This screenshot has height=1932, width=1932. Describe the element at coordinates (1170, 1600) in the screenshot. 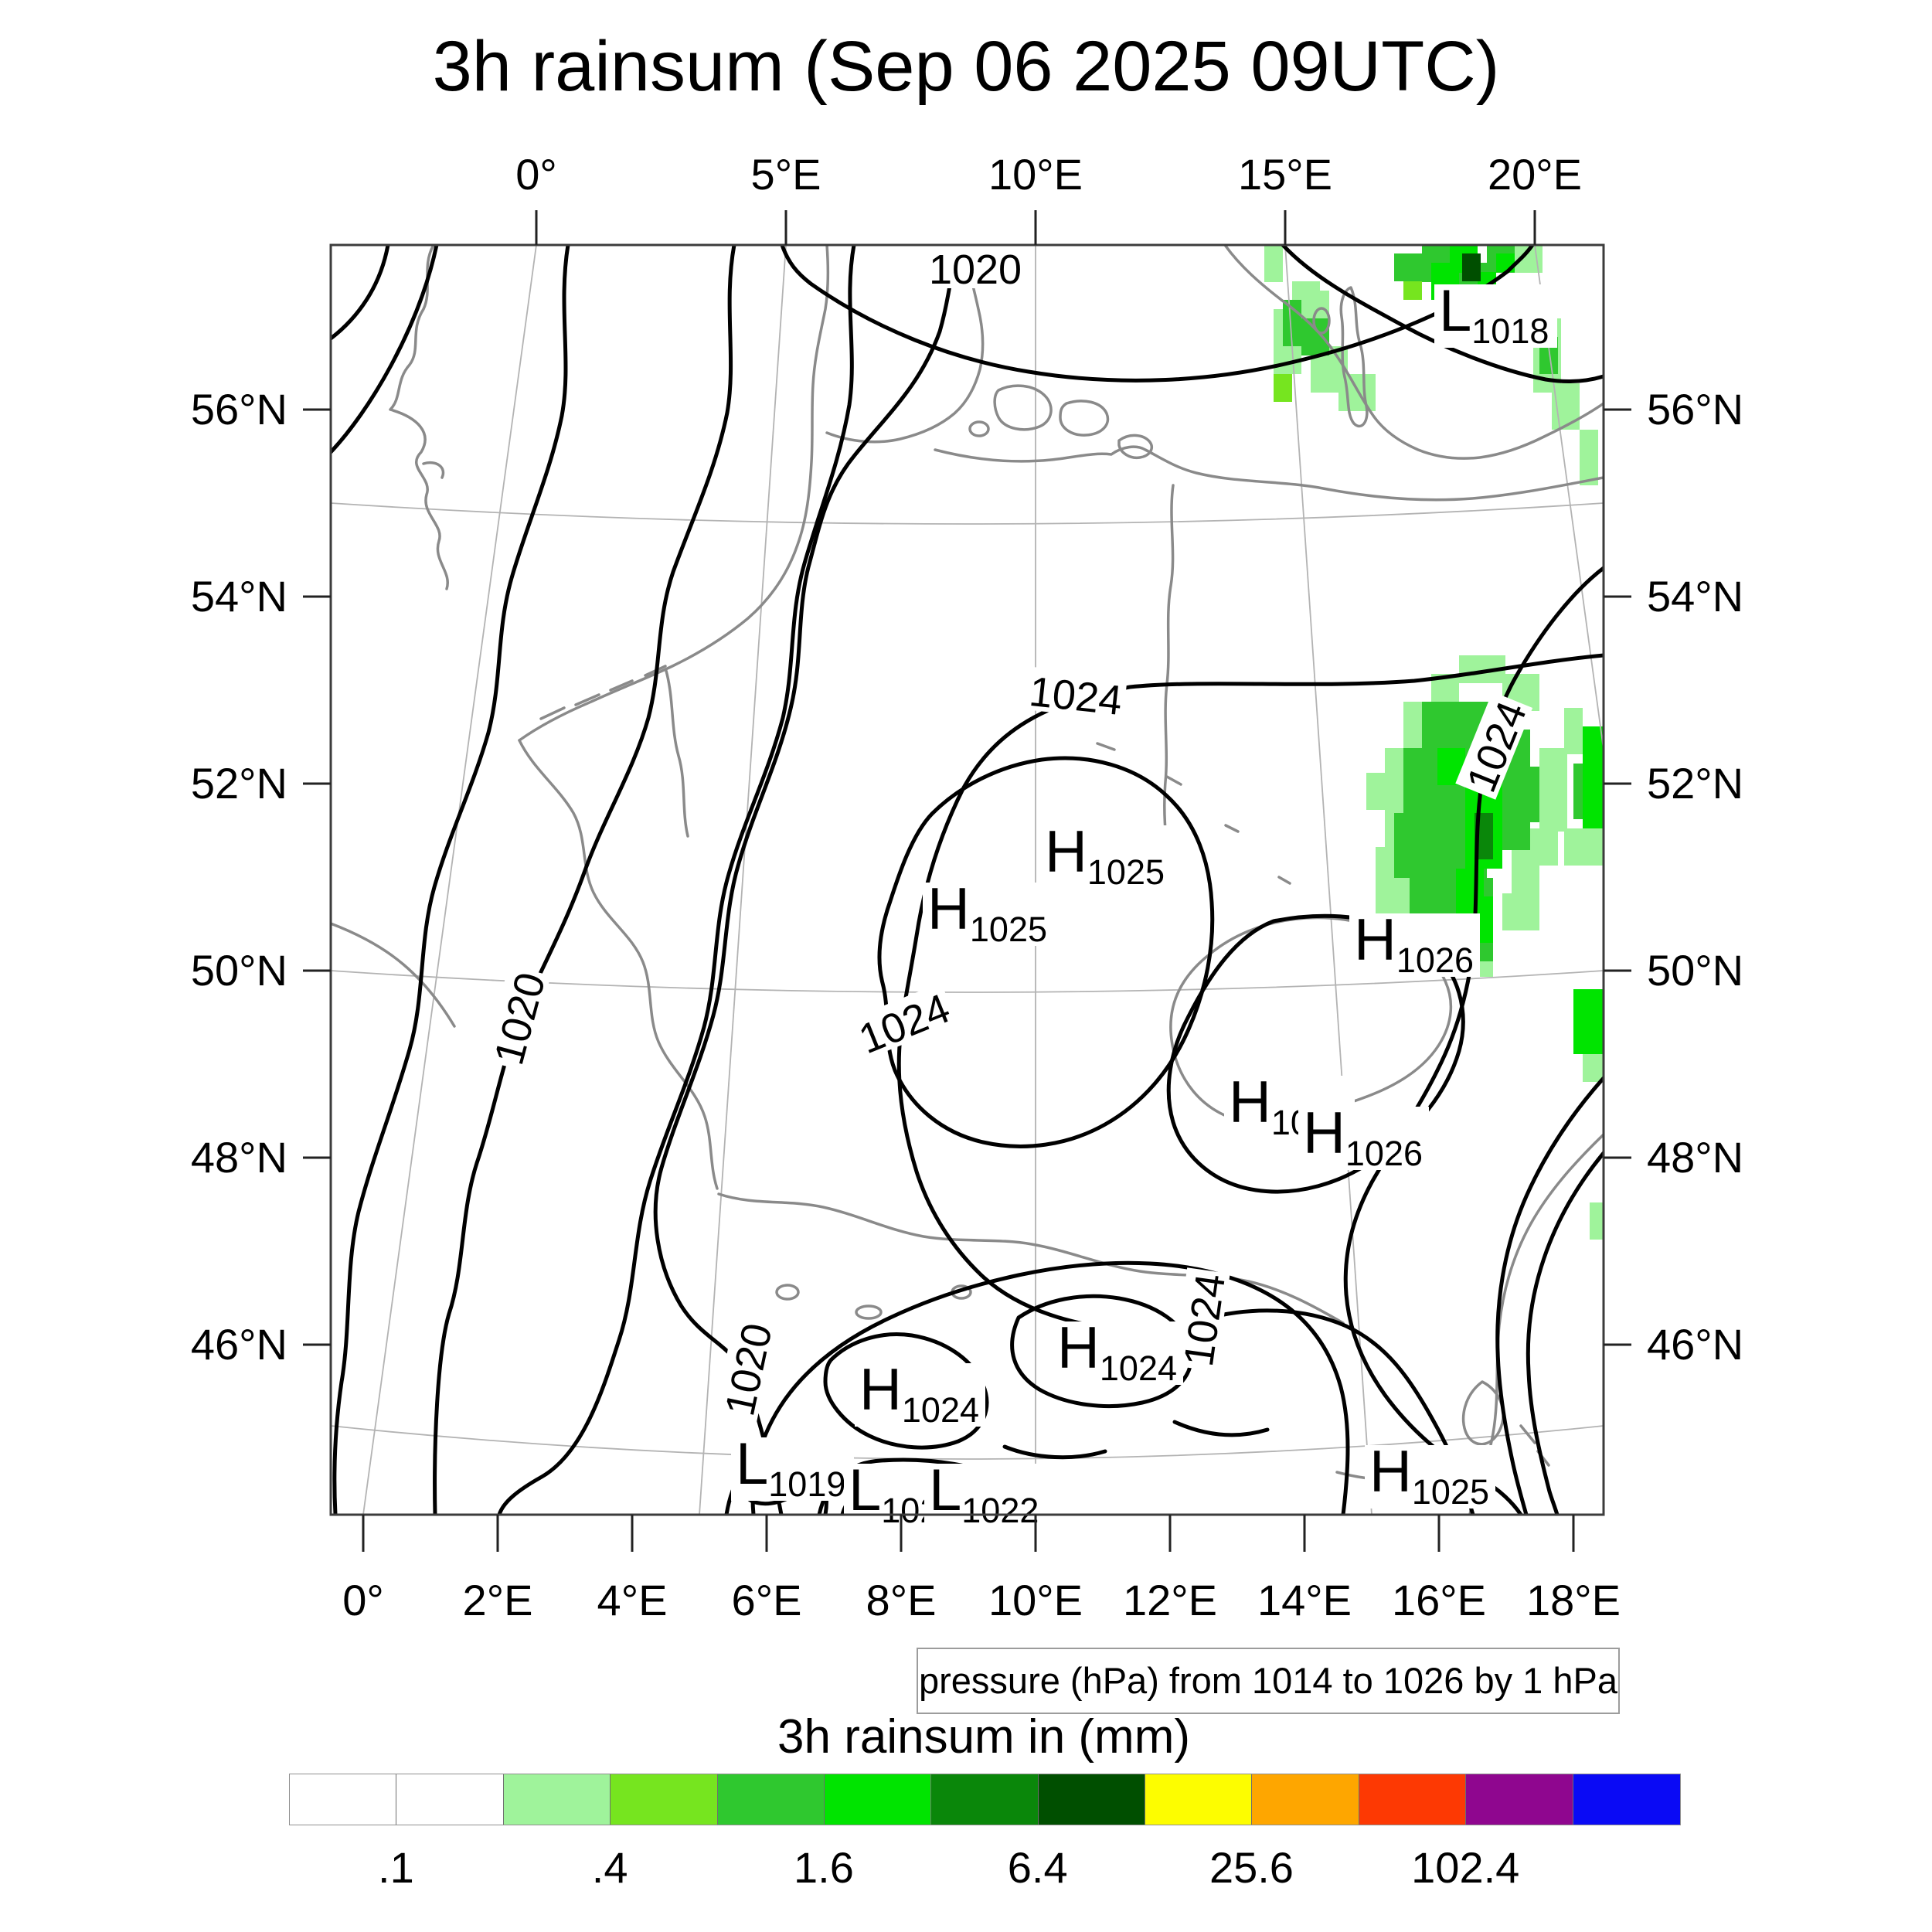

I see `axis-tick-label: 12°E` at that location.